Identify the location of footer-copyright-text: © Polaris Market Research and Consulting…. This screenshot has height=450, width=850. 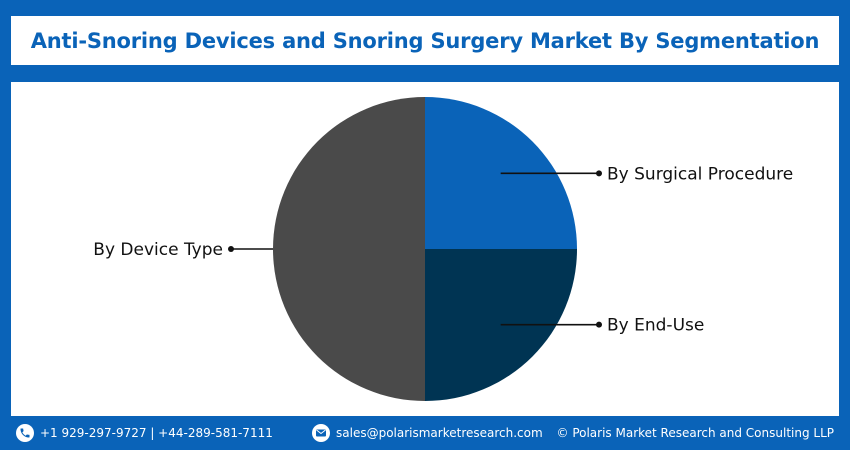
(695, 433).